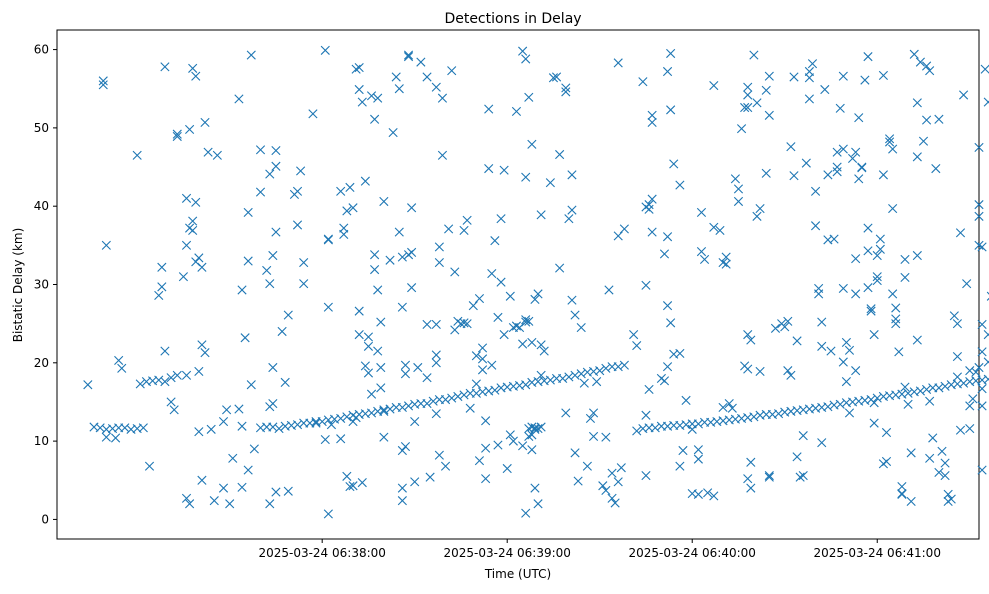 The height and width of the screenshot is (594, 989). Describe the element at coordinates (18, 285) in the screenshot. I see `y-axis-label: Bistatic Delay (km)` at that location.